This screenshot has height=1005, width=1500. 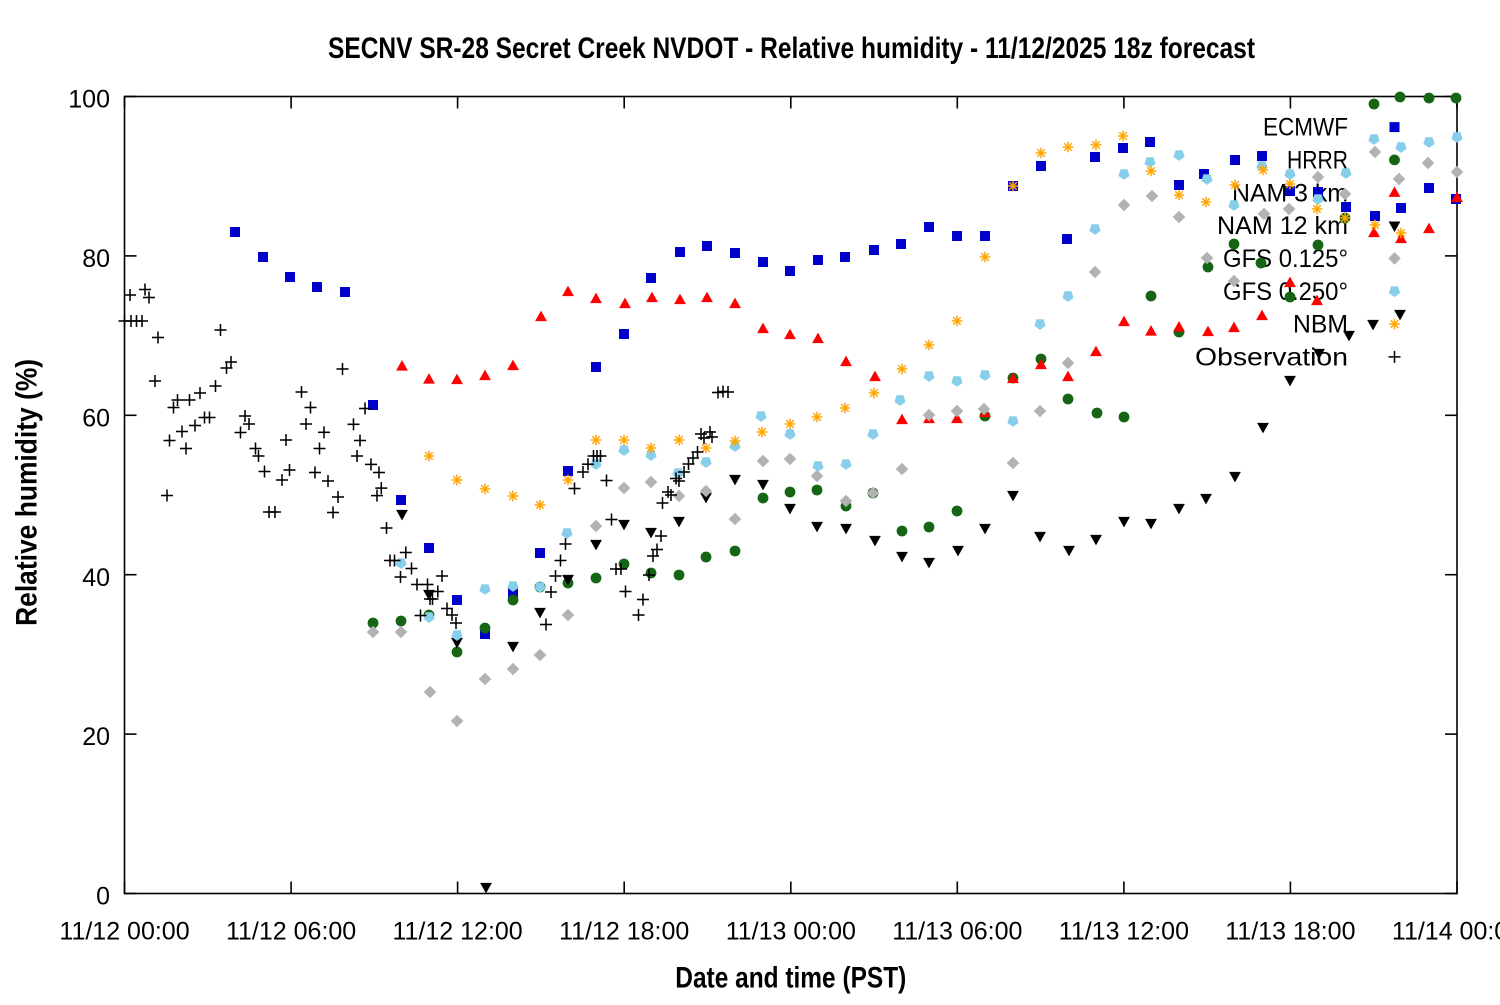 I want to click on svg-text: NAM 12 km, so click(x=1282, y=226).